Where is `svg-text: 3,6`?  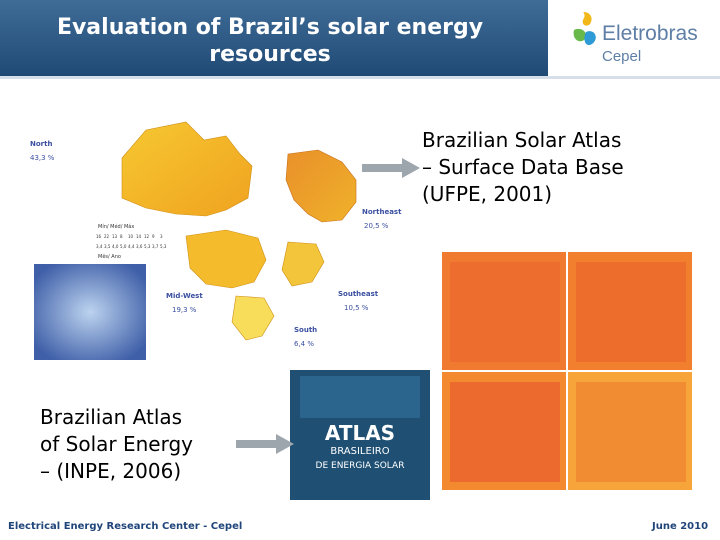
svg-text: 3,6 is located at coordinates (139, 246).